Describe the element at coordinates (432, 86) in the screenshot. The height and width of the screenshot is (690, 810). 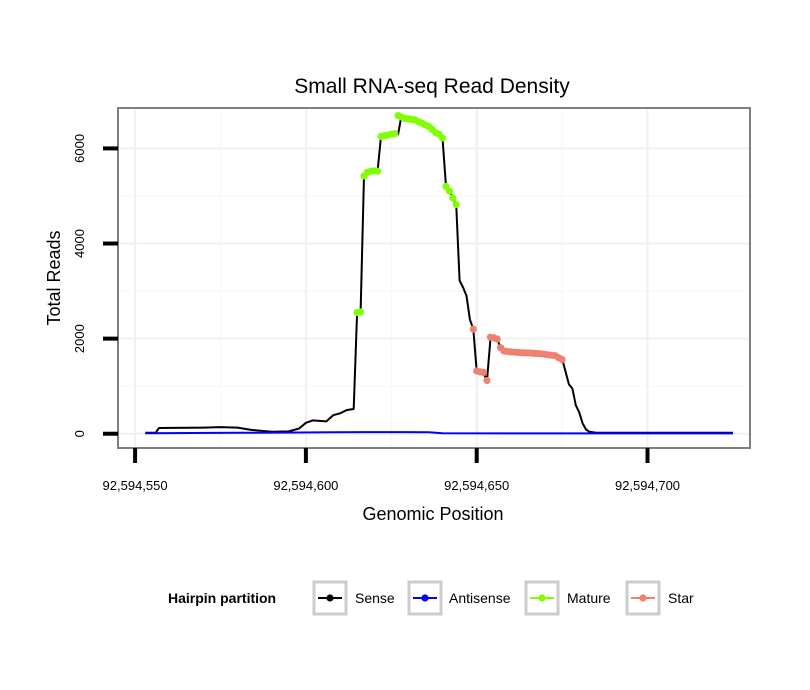
I see `chart-title: Small RNA-seq Read Density` at that location.